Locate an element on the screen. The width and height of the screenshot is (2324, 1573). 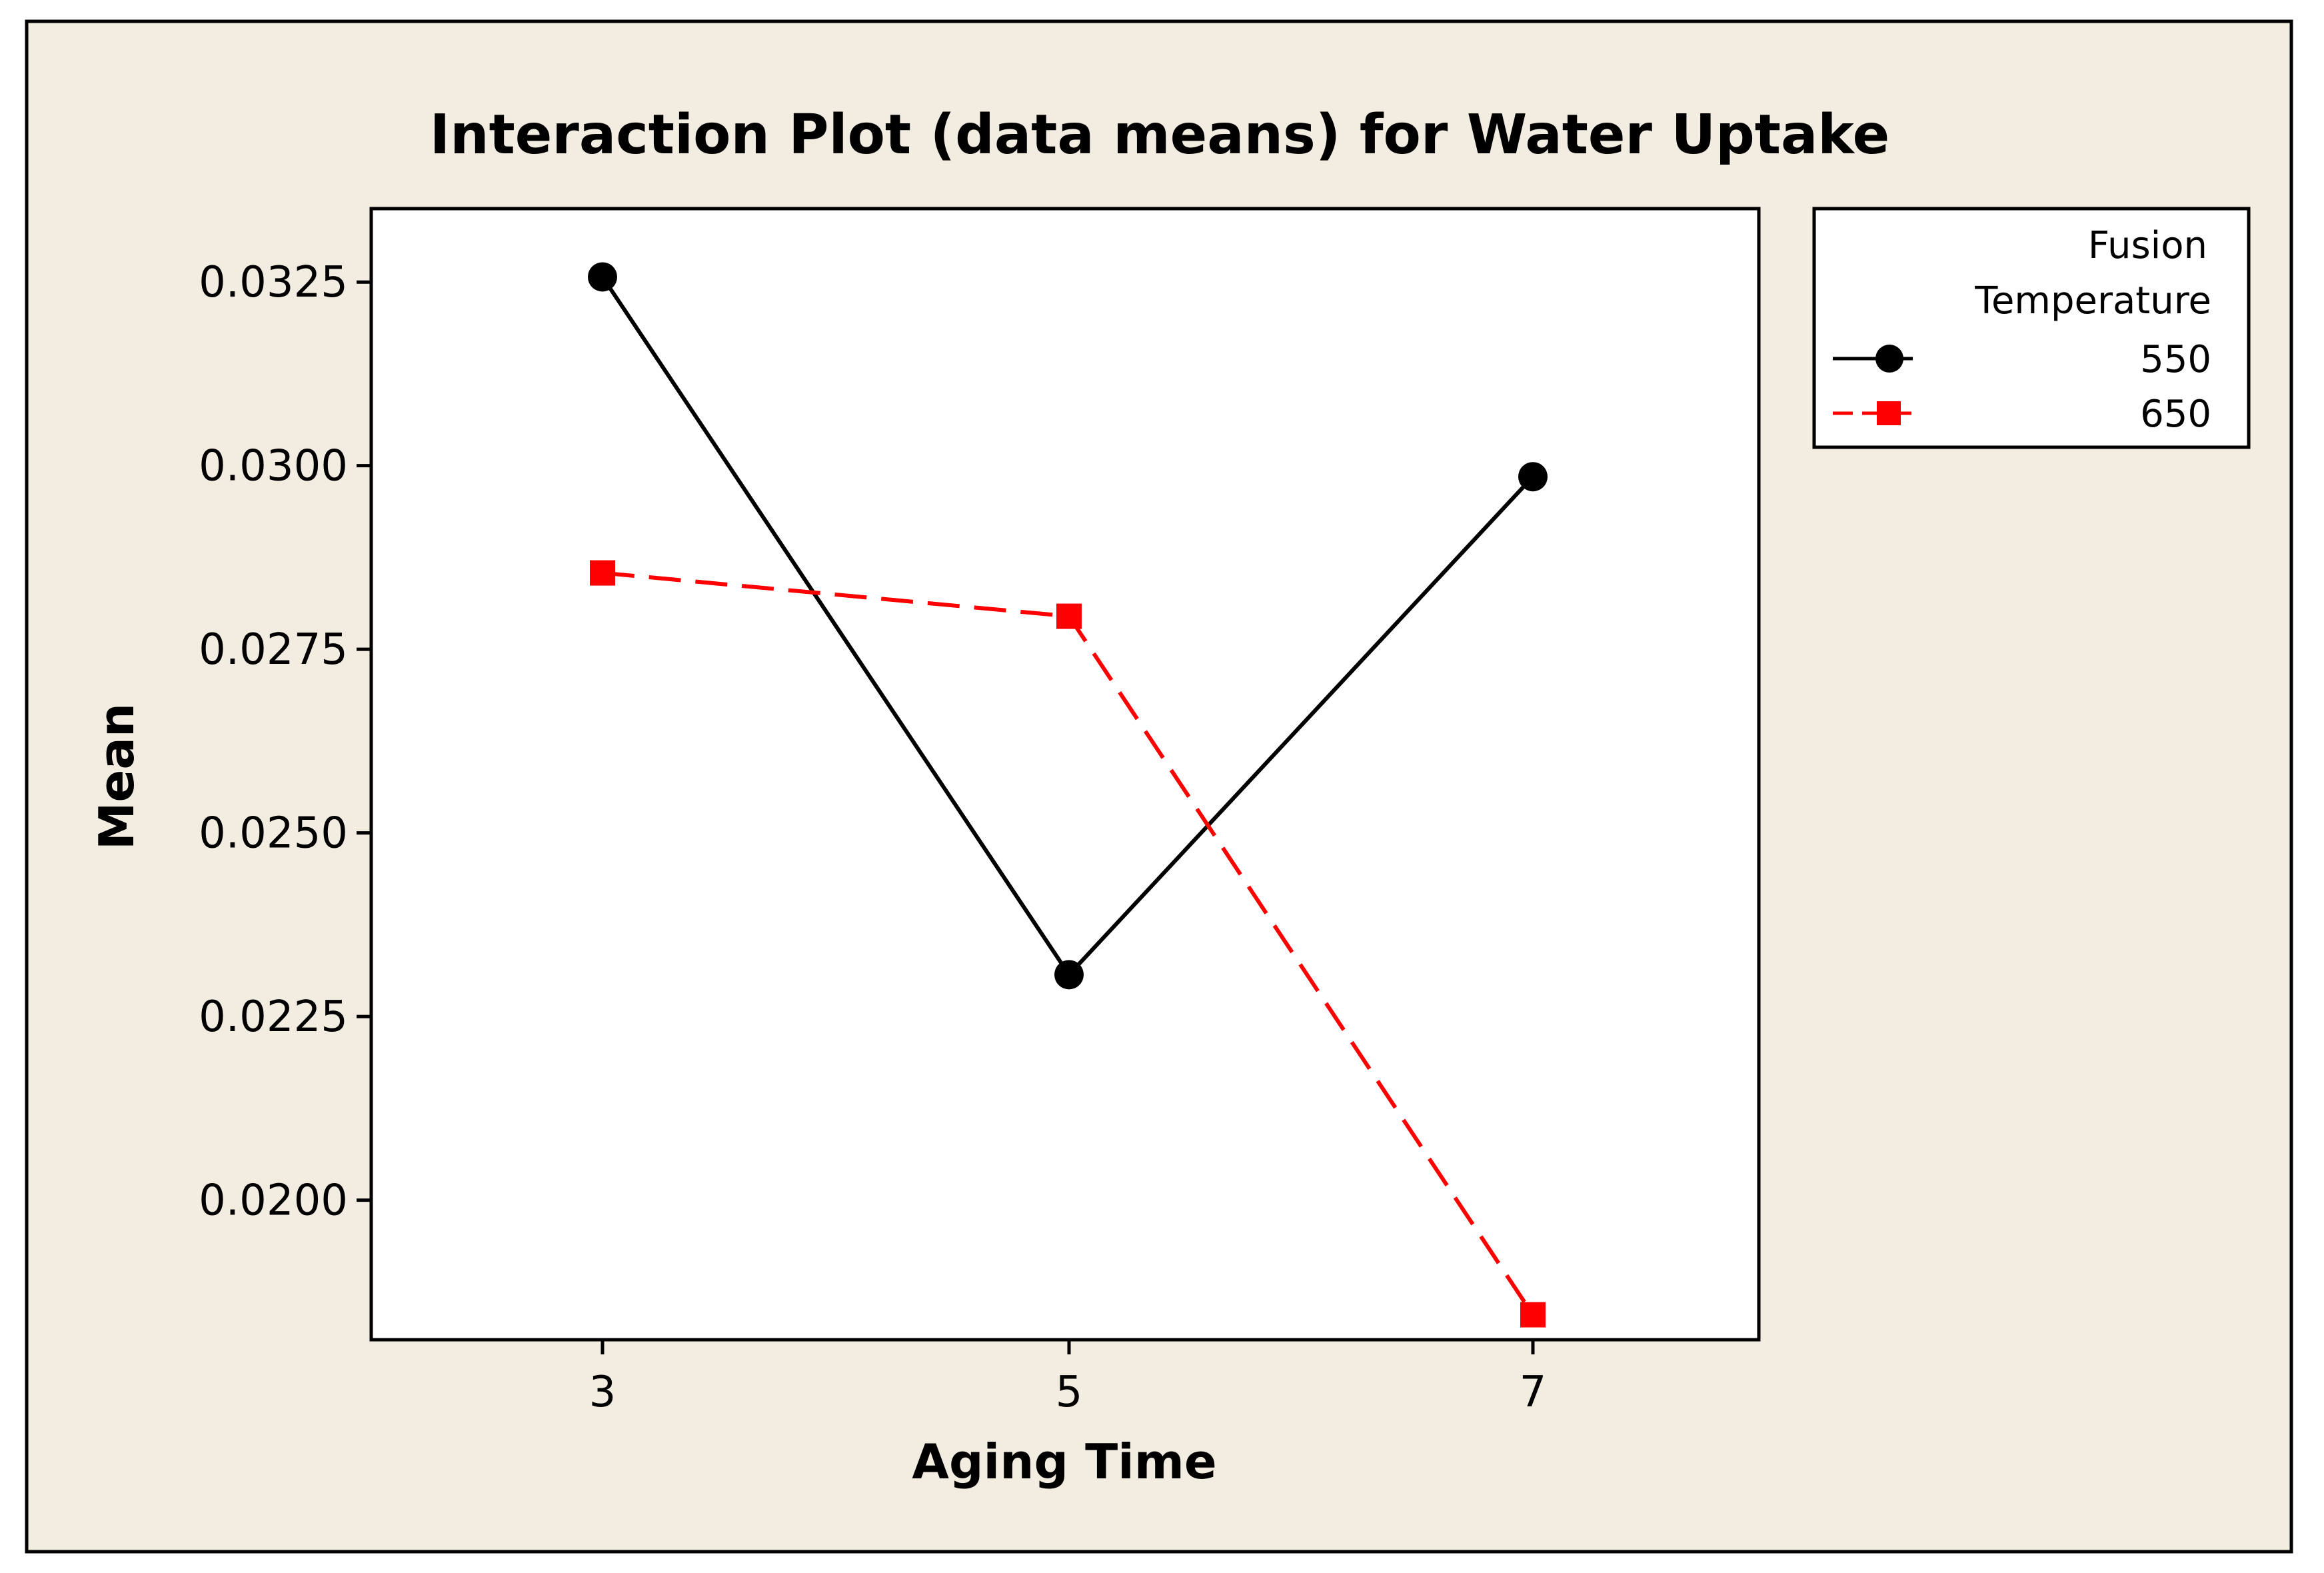
x-tick-label: 5 is located at coordinates (1069, 1392).